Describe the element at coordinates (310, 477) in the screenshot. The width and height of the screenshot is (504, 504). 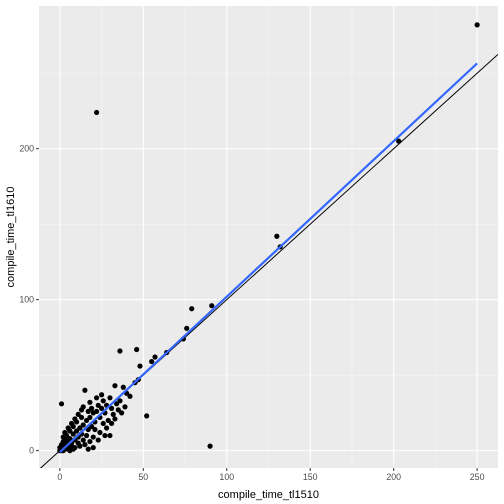
I see `x-tick-label: 150` at that location.